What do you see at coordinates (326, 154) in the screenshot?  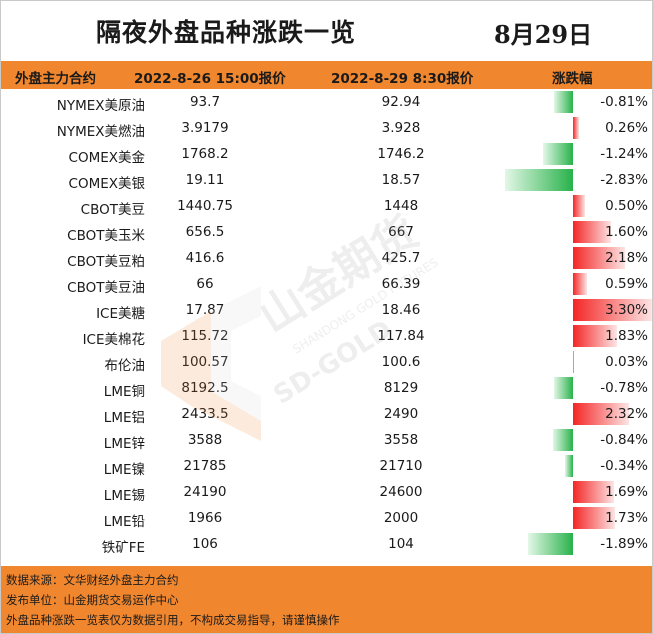 I see `table-row: COMEX美金 1768.2 1746.2 -1.24%` at bounding box center [326, 154].